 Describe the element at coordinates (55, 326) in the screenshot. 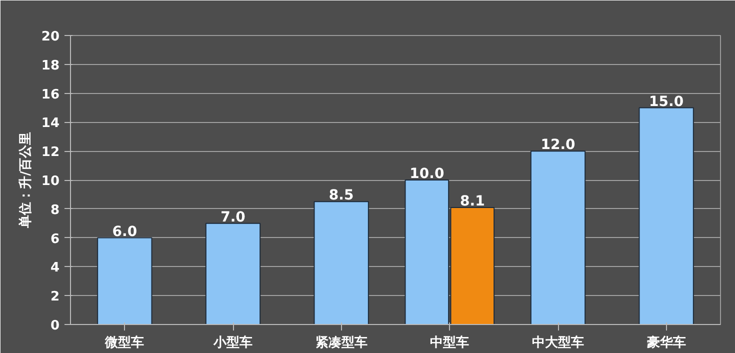

I see `y-tick-label: 0` at that location.